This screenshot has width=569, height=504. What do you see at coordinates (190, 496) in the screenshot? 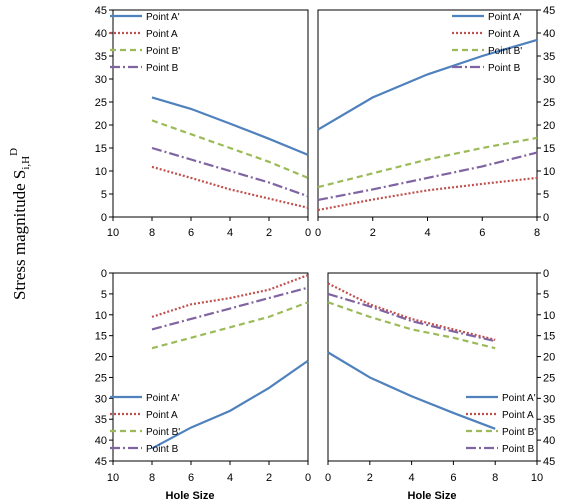
I see `x-axis-title-left: Hole Size` at bounding box center [190, 496].